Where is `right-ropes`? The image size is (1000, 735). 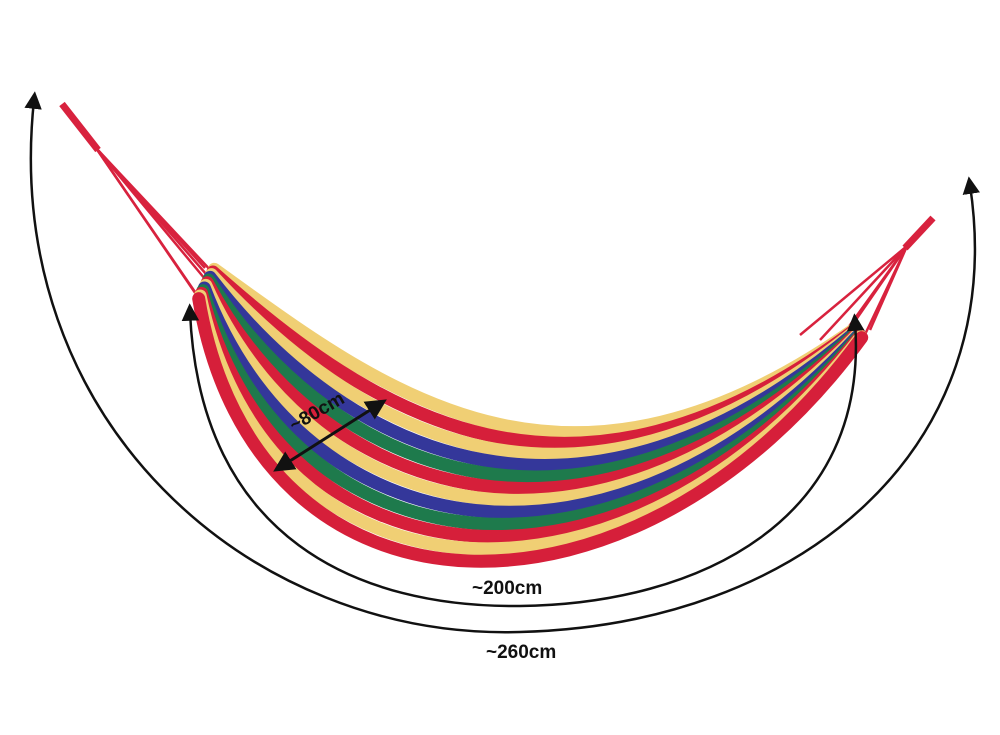
right-ropes is located at coordinates (867, 283).